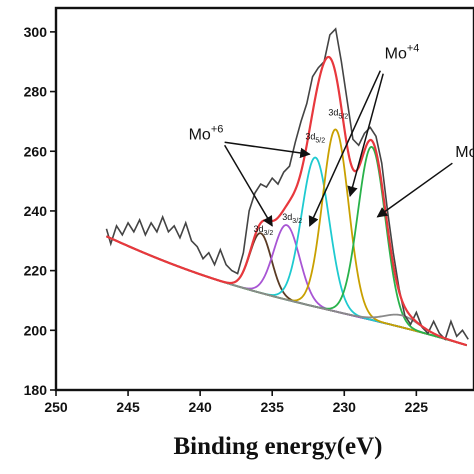 The width and height of the screenshot is (474, 474). What do you see at coordinates (273, 407) in the screenshot?
I see `x-tick-label: 235` at bounding box center [273, 407].